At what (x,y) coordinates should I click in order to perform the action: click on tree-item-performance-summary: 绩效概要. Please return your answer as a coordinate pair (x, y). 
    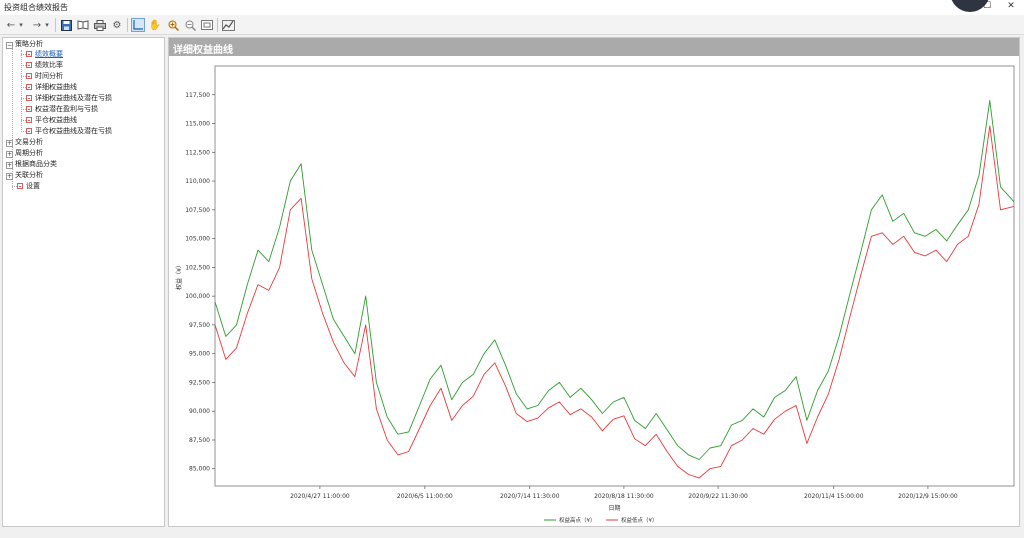
    Looking at the image, I should click on (44, 54).